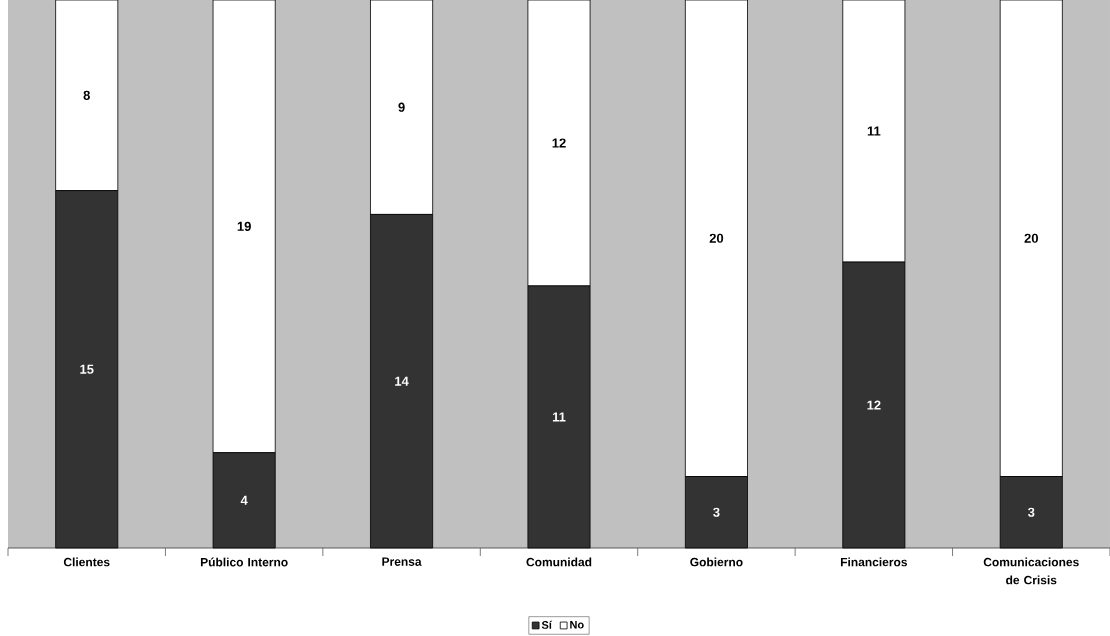 This screenshot has height=636, width=1110. Describe the element at coordinates (577, 624) in the screenshot. I see `legend-label: No` at that location.